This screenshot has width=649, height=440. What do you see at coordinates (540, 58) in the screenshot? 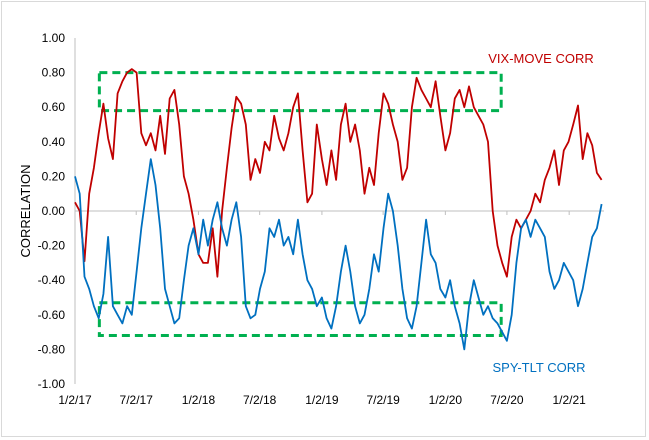
I see `vix-move-corr-label: VIX-MOVE CORR` at bounding box center [540, 58].